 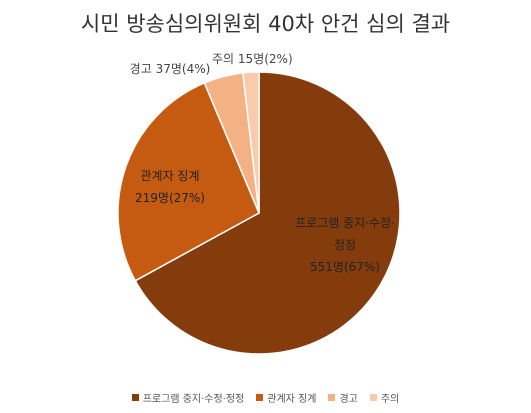 I want to click on slice-value-label: 219명(27%), so click(x=170, y=198).